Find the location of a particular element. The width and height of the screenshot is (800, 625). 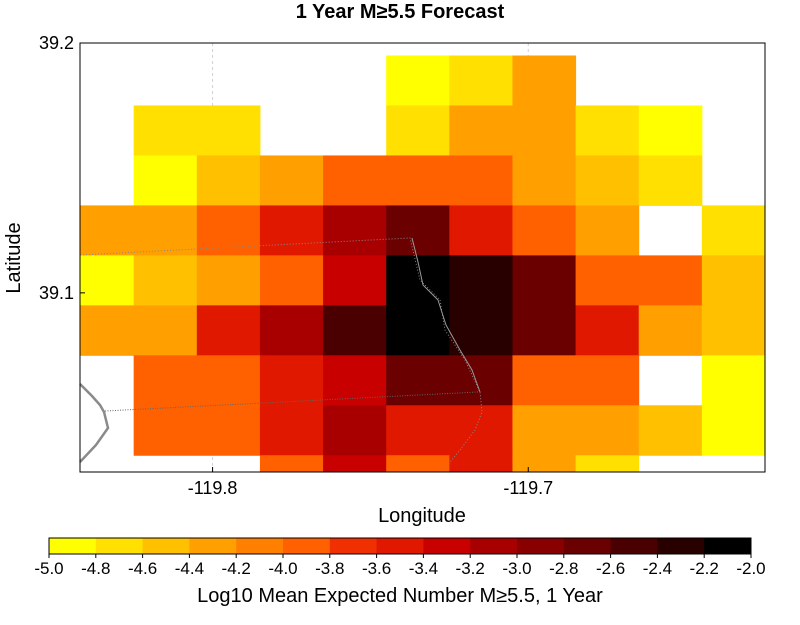

colorbar-tick-label: -4.6 is located at coordinates (142, 568).